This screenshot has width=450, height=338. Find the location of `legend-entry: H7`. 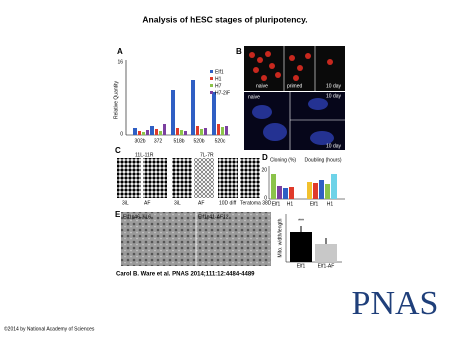

legend-entry: H7 is located at coordinates (218, 86).